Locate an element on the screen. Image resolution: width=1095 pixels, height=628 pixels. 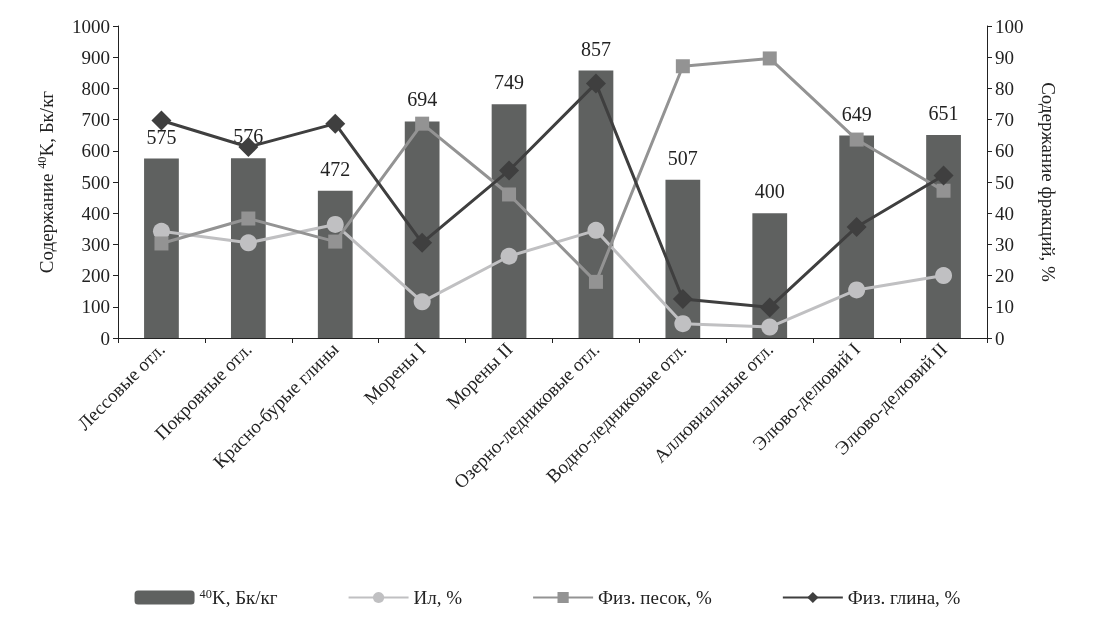
y2-tick-label: 60 is located at coordinates (1004, 151).